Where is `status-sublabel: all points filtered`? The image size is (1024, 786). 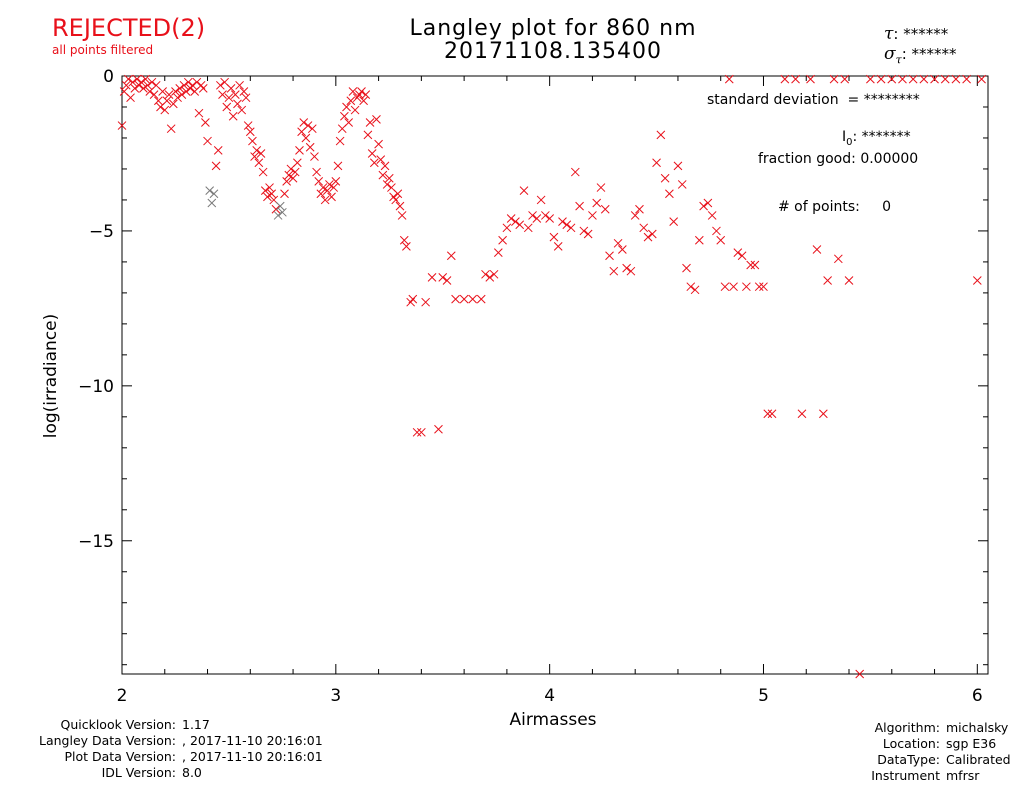 status-sublabel: all points filtered is located at coordinates (103, 50).